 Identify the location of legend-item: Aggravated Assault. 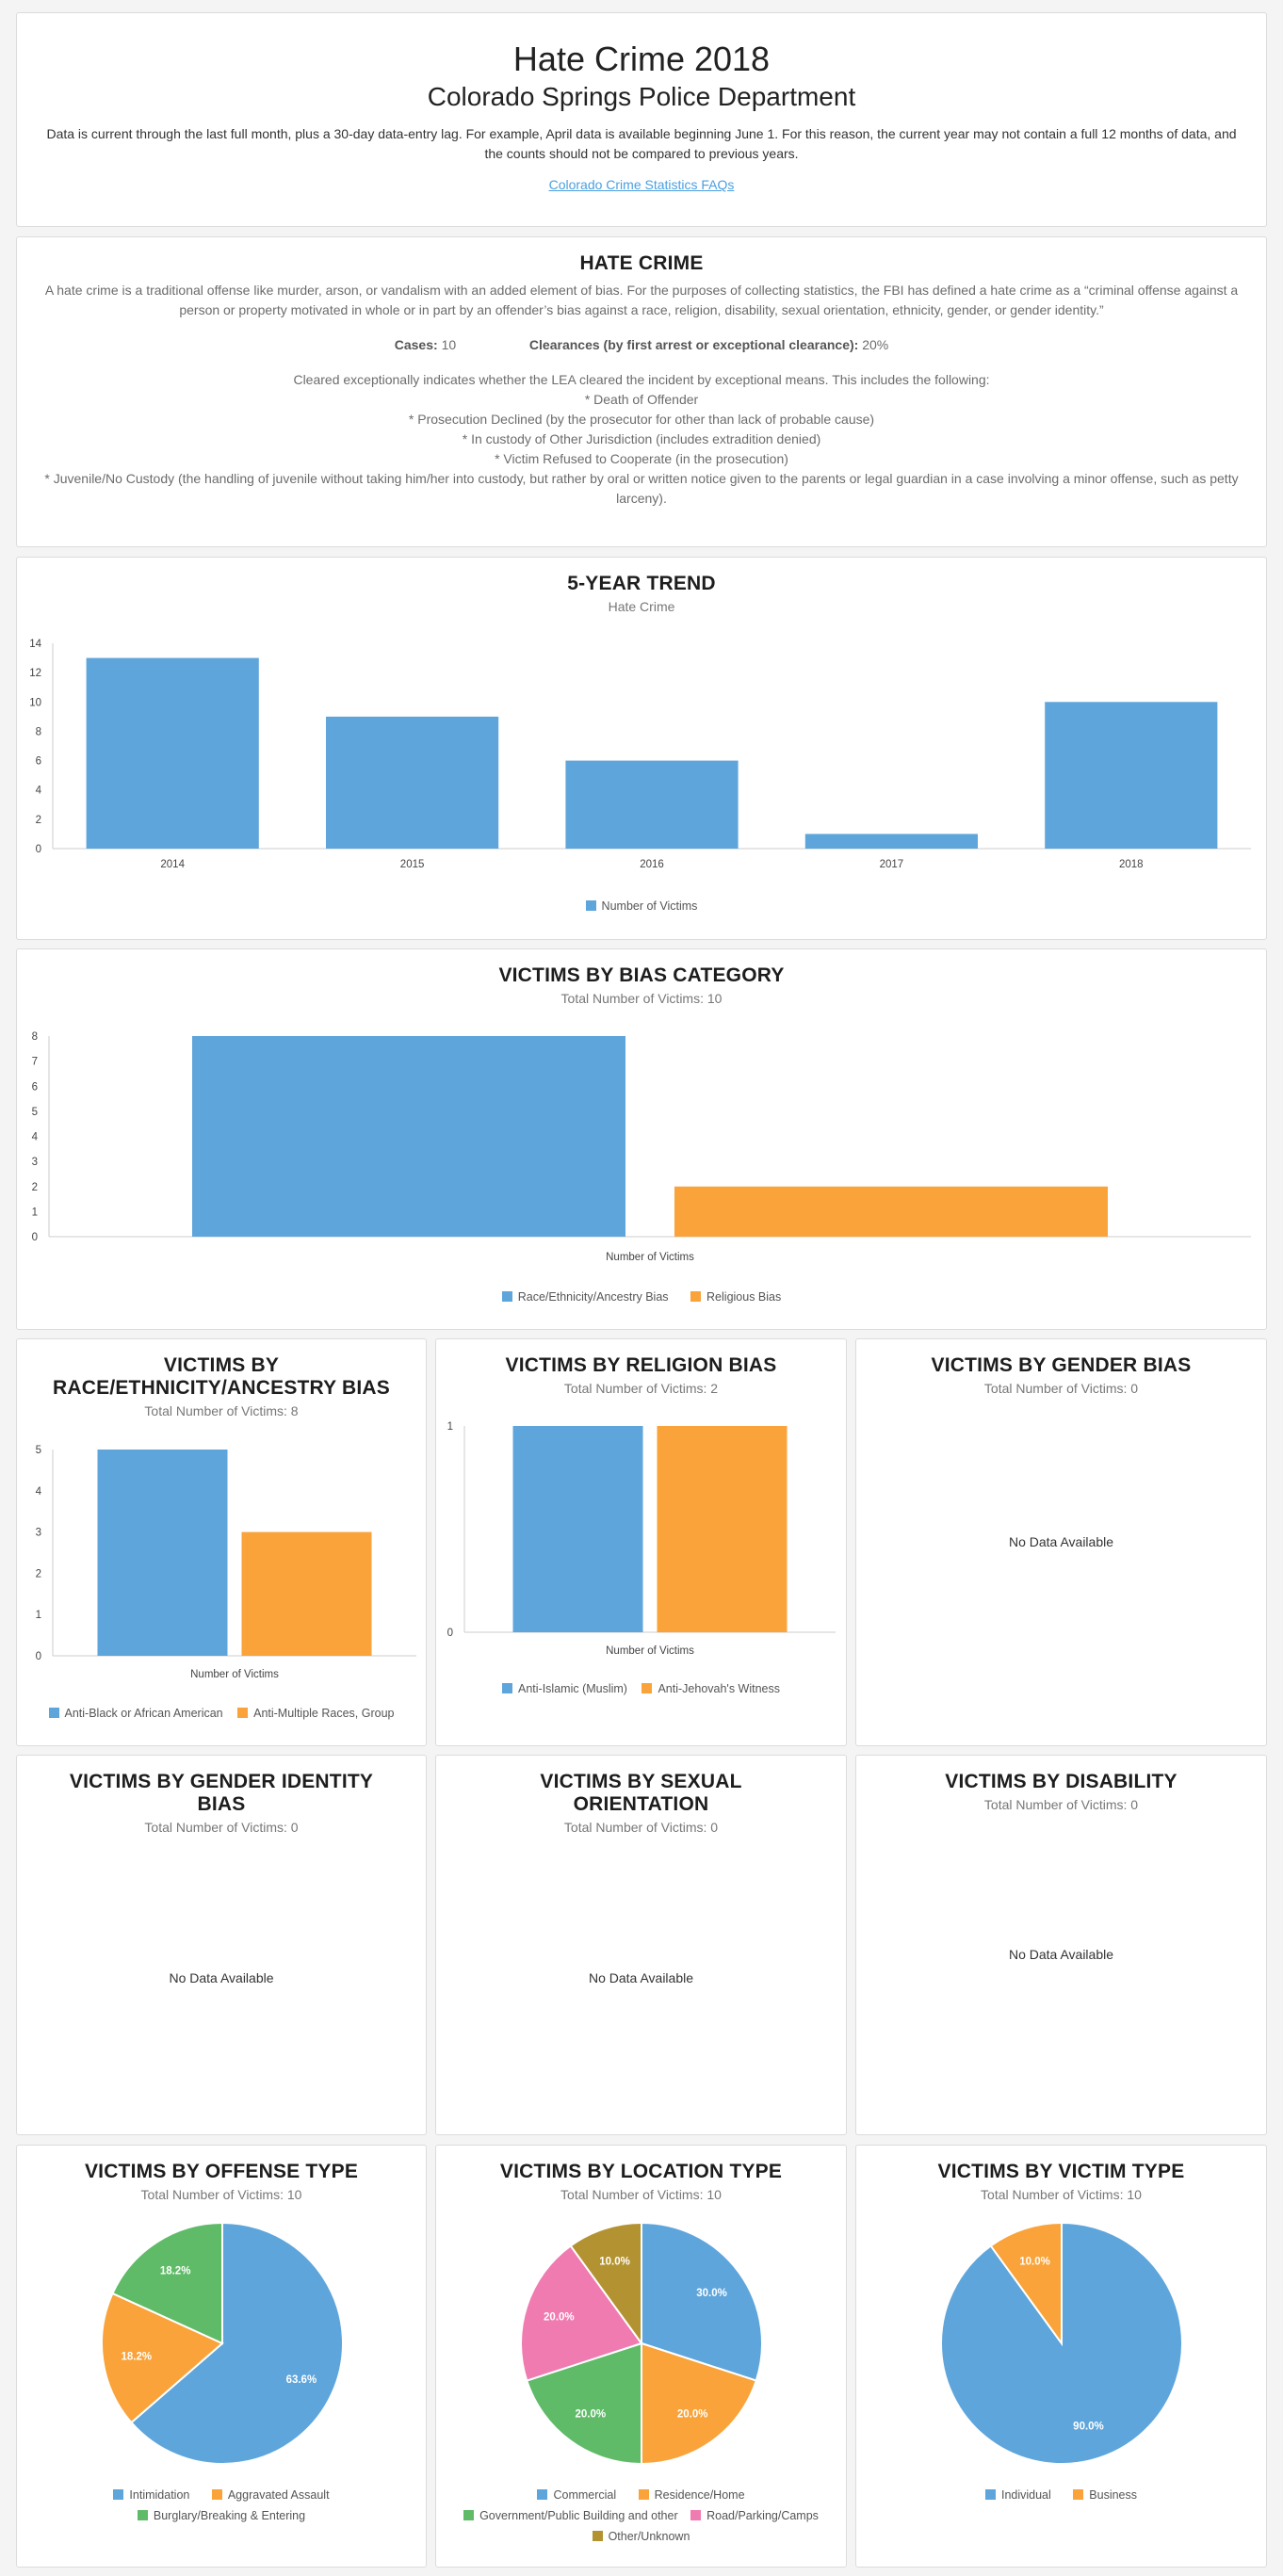
(270, 2495).